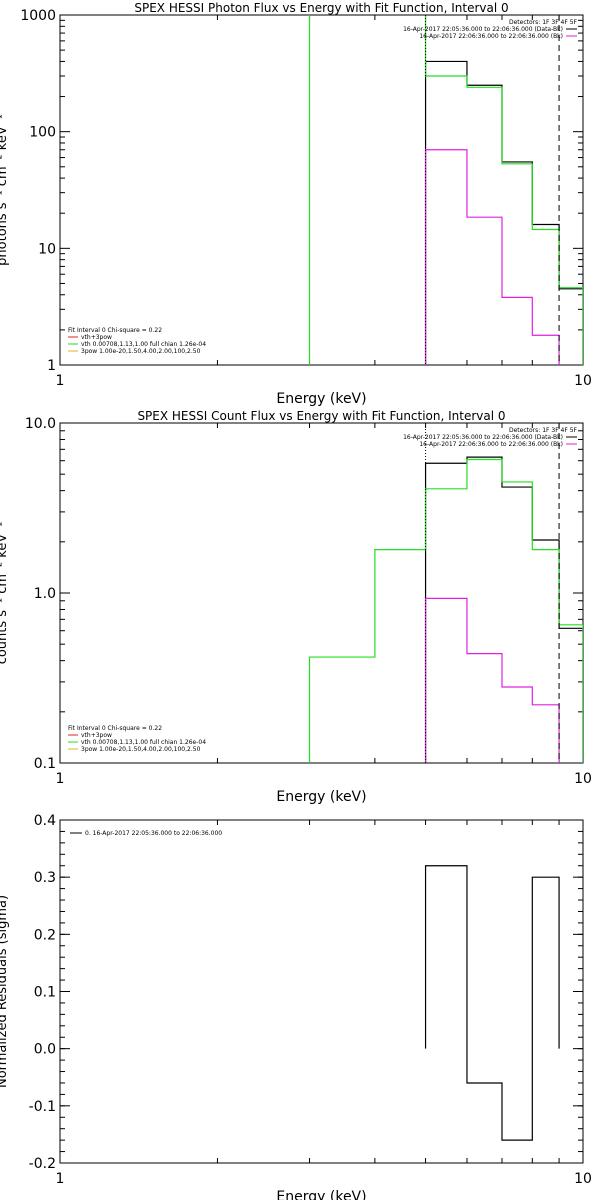  Describe the element at coordinates (5, 991) in the screenshot. I see `y-axis-label: Normalized Residuals (sigma)` at that location.